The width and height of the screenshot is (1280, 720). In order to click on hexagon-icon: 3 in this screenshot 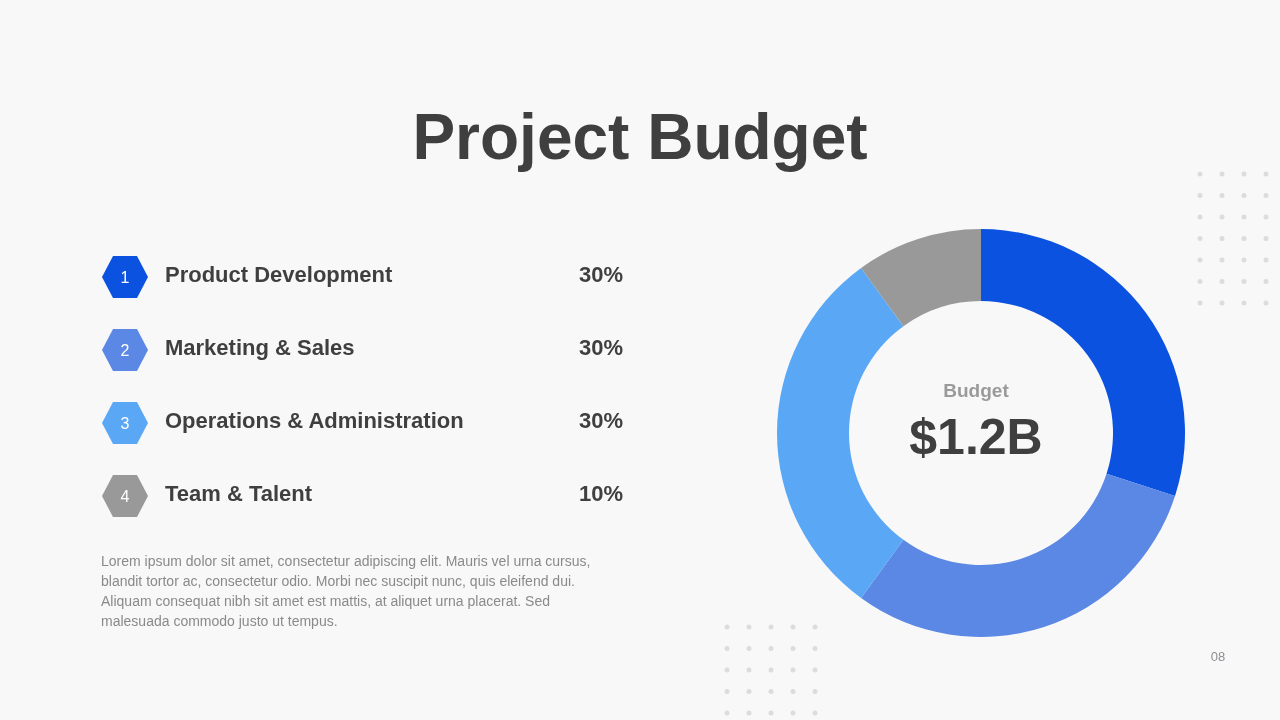, I will do `click(125, 423)`.